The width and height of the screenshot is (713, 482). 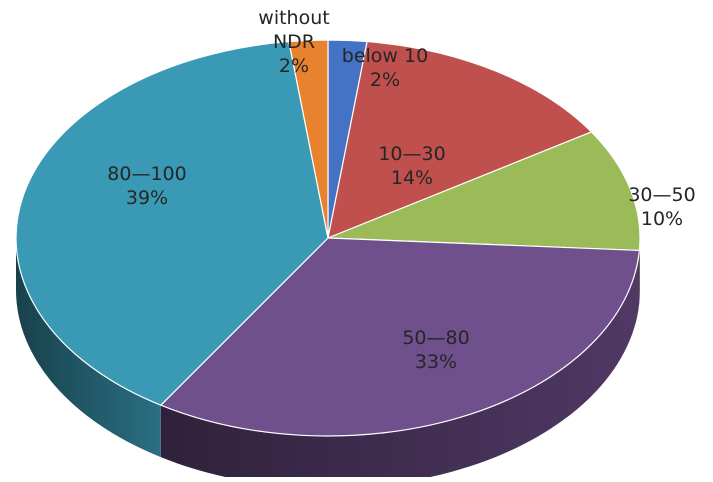 What do you see at coordinates (385, 80) in the screenshot?
I see `percent-label-below-10: 2%` at bounding box center [385, 80].